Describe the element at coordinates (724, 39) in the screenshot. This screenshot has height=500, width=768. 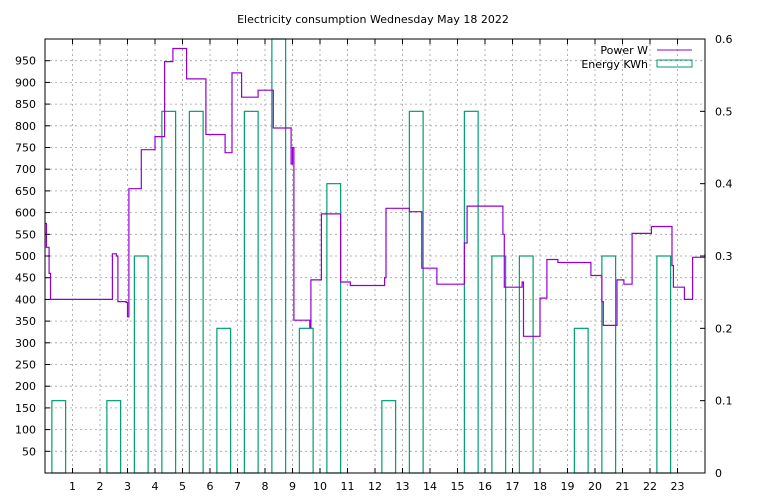
I see `y2-tick-label: 0.6` at that location.